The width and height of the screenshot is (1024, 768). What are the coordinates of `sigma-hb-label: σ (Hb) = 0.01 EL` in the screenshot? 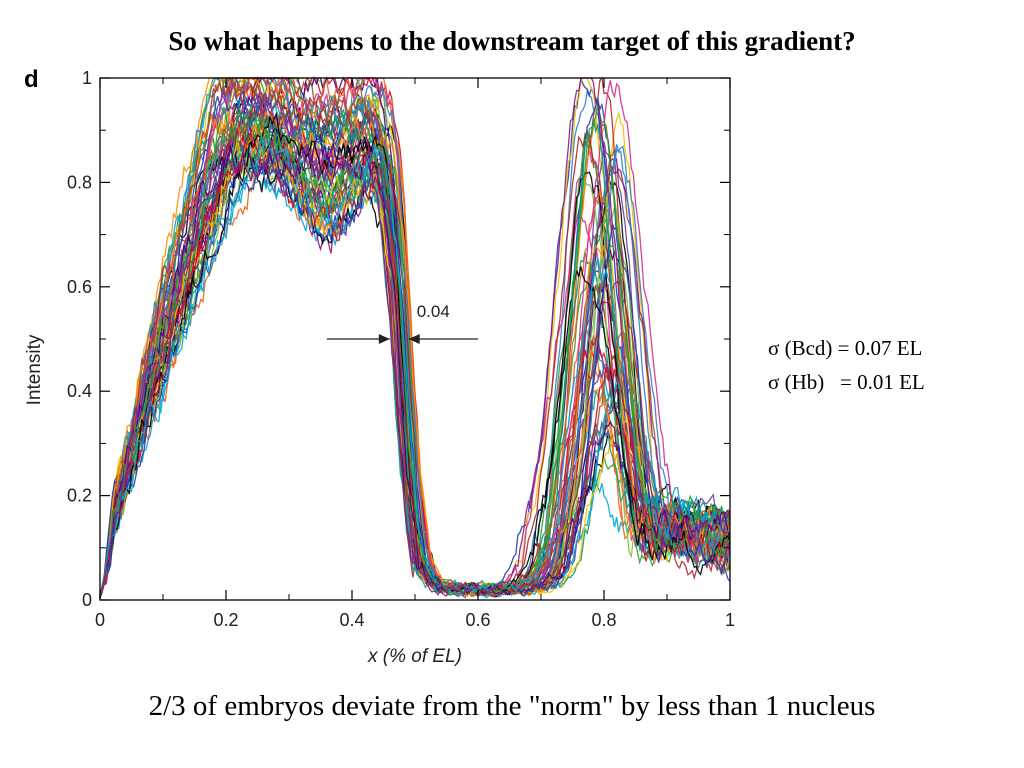 It's located at (846, 382).